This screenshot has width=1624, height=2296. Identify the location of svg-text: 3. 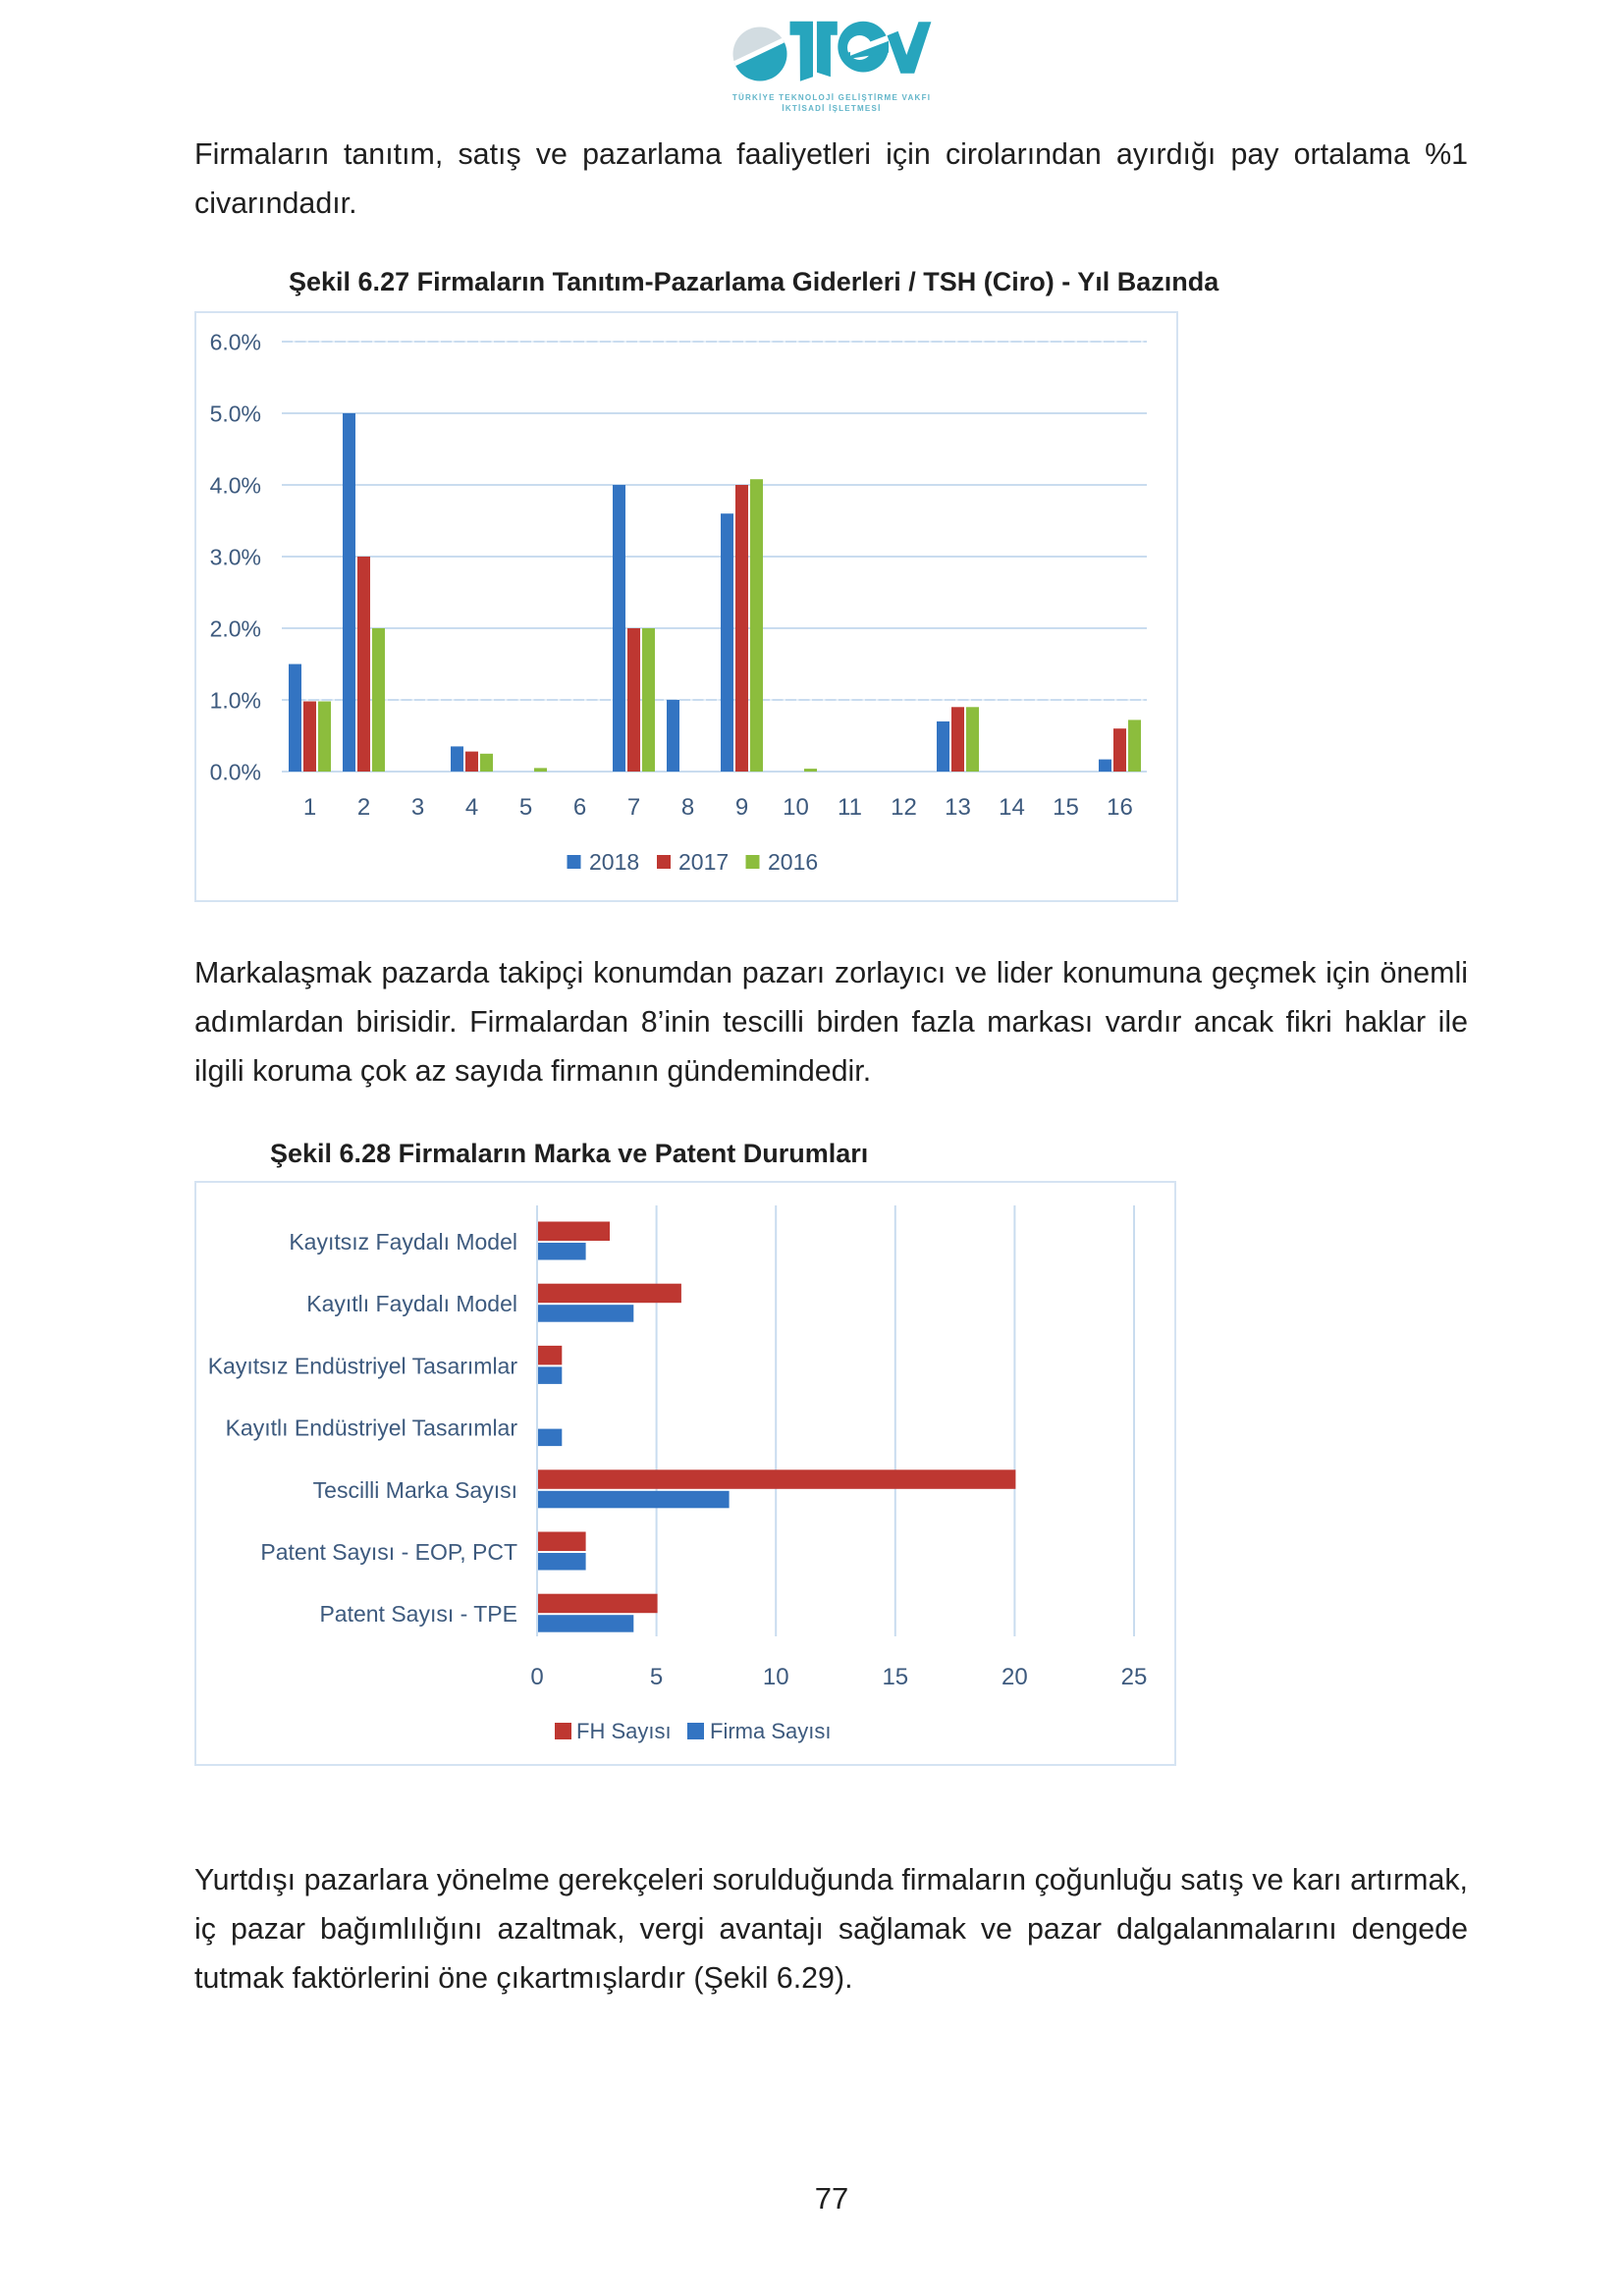
(417, 807).